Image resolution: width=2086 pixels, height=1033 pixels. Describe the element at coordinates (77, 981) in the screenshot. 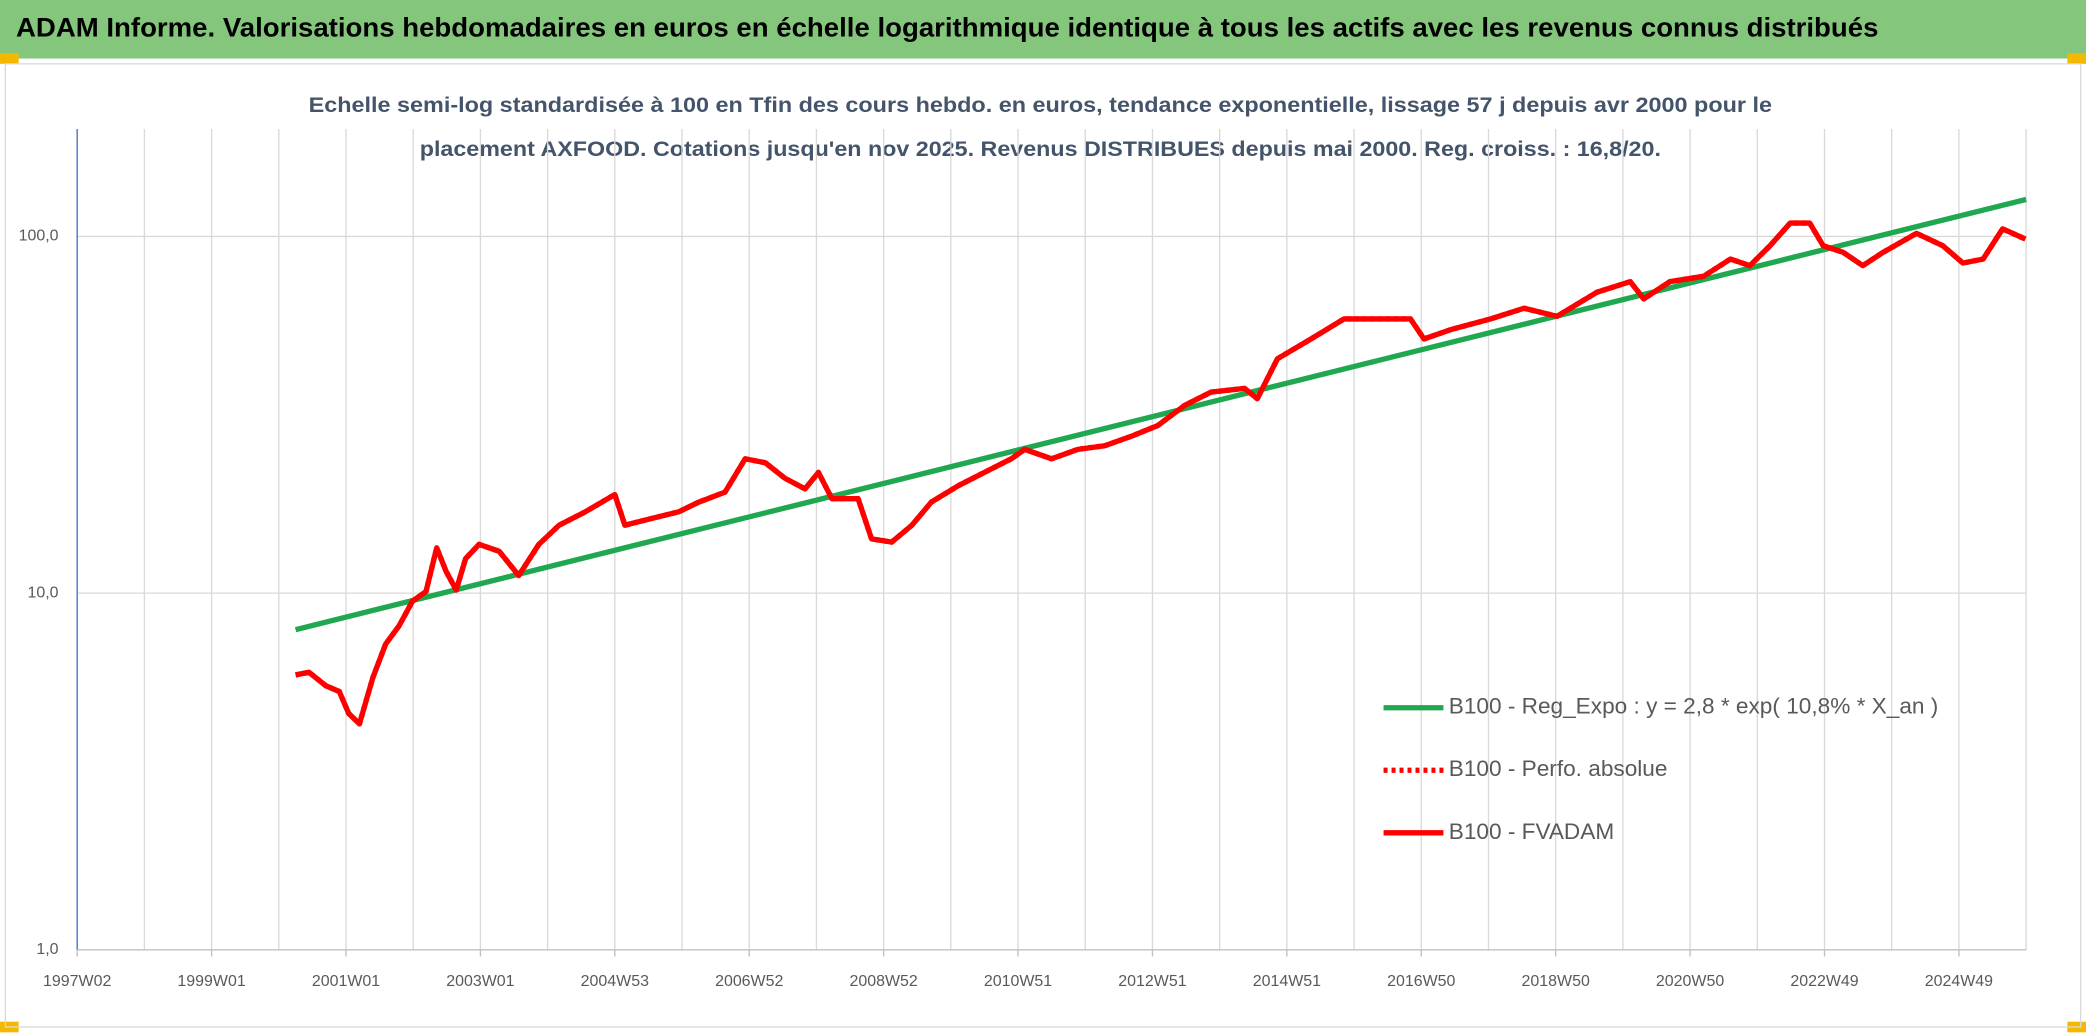

I see `x-tick-label: 1997W02` at that location.